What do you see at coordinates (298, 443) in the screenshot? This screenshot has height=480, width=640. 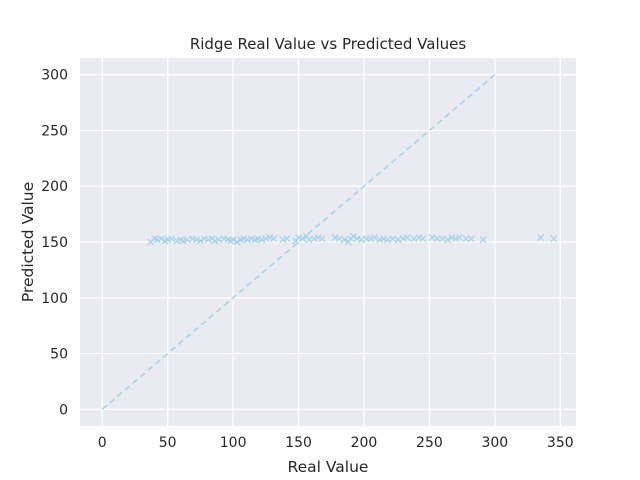 I see `x-tick-label: 150` at bounding box center [298, 443].